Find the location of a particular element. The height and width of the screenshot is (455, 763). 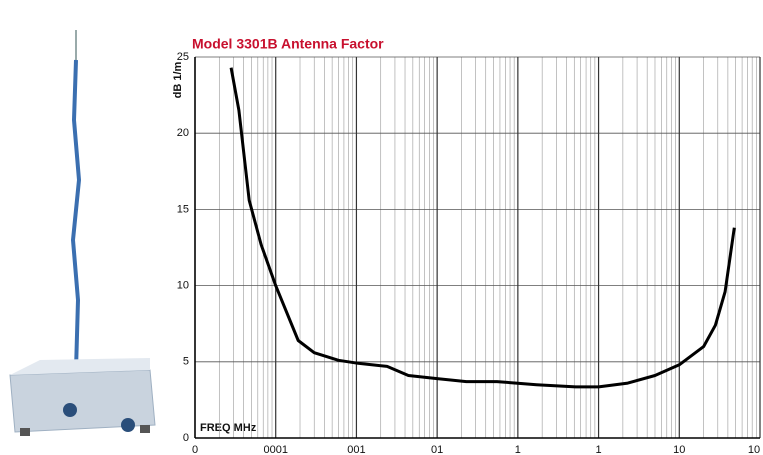

x-tick-label: 0001 is located at coordinates (275, 449).